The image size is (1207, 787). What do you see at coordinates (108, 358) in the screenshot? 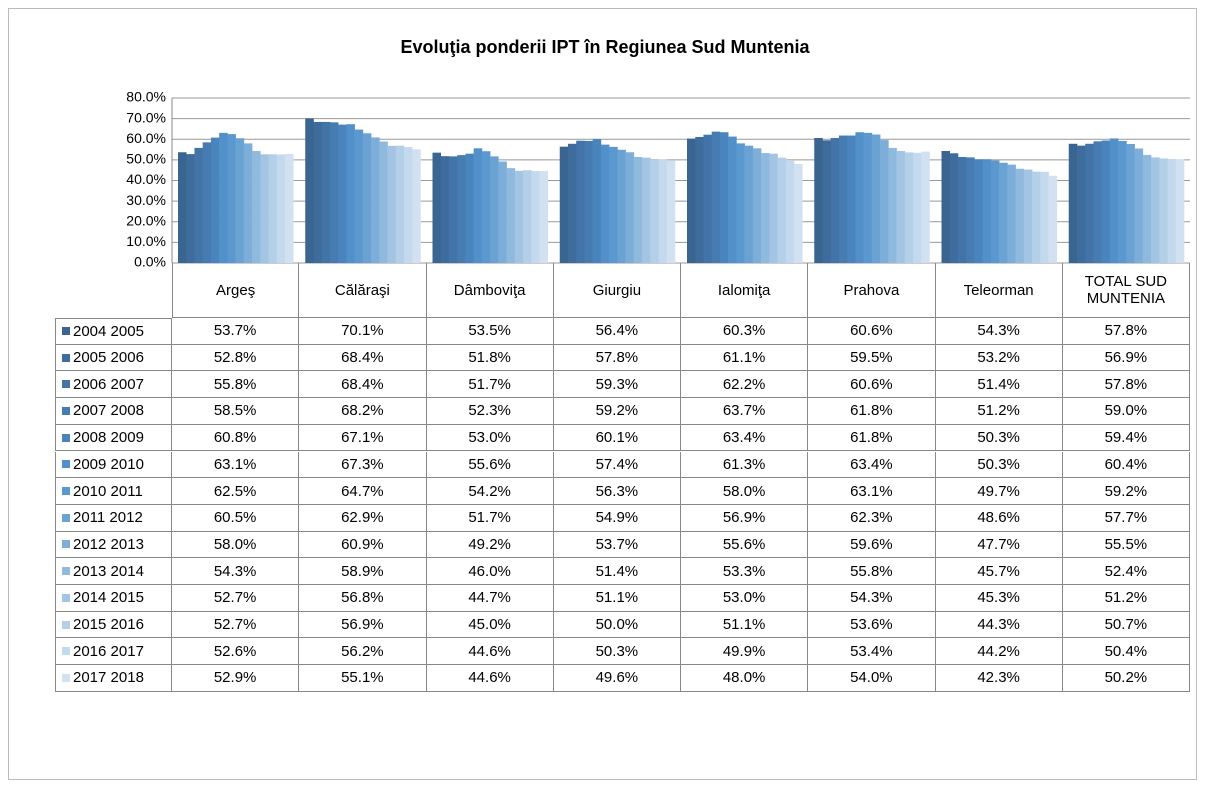
I see `legend-label: 2005 2006` at bounding box center [108, 358].